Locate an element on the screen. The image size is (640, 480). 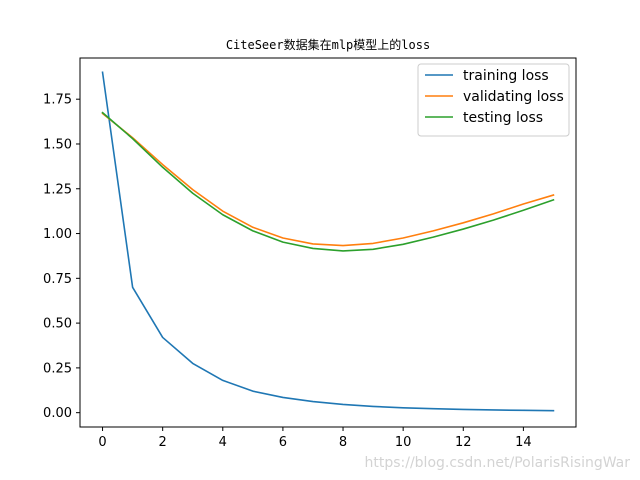
legend-box is located at coordinates (493, 100).